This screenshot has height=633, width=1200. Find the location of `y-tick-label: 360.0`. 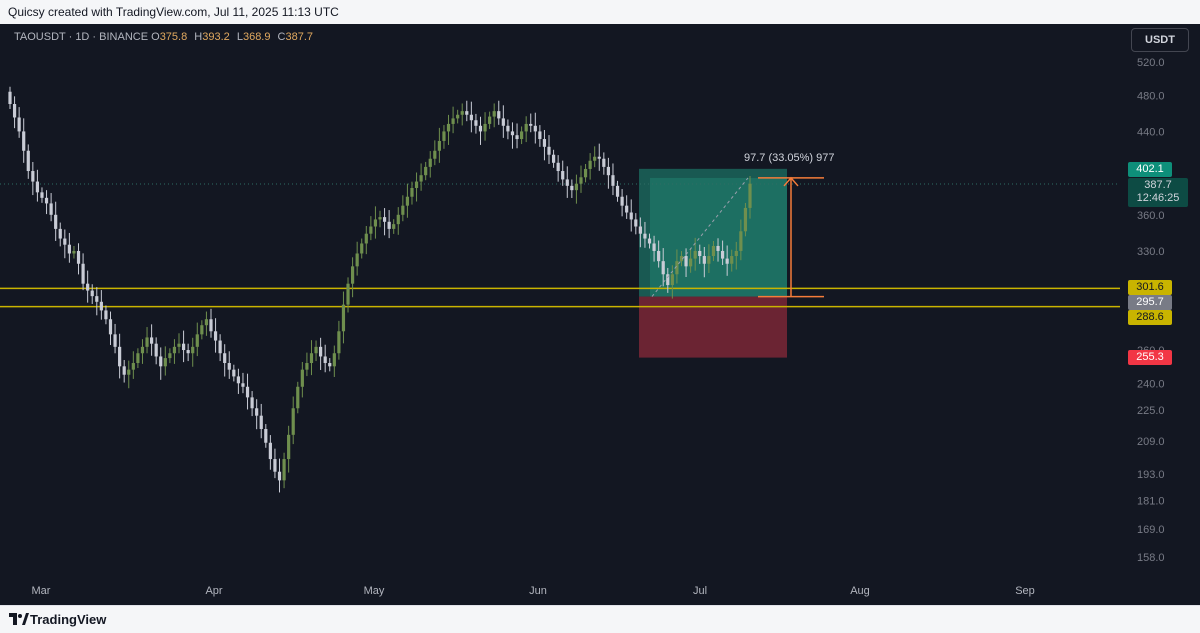

y-tick-label: 360.0 is located at coordinates (1151, 216).